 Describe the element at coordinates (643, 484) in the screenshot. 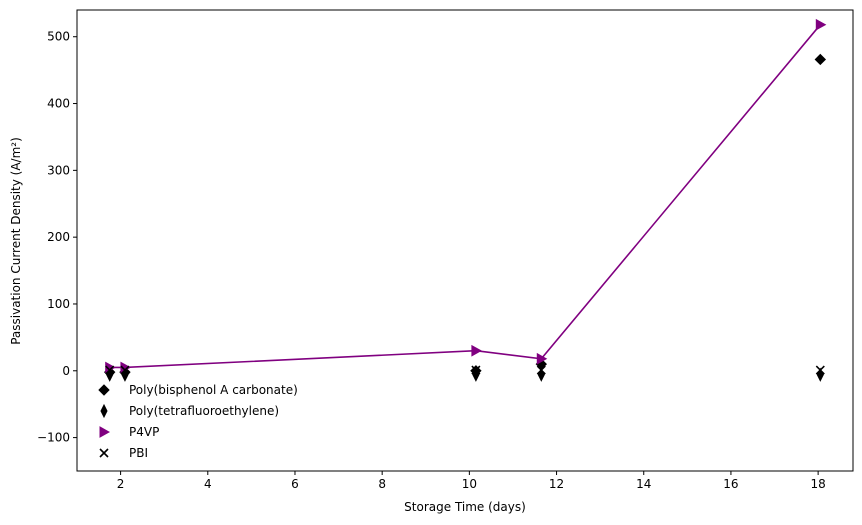

I see `x-tick-label: 14` at that location.